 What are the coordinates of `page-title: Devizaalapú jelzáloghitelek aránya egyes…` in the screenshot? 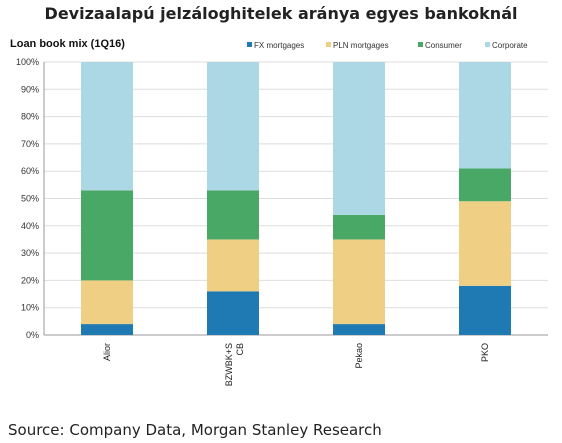 It's located at (281, 13).